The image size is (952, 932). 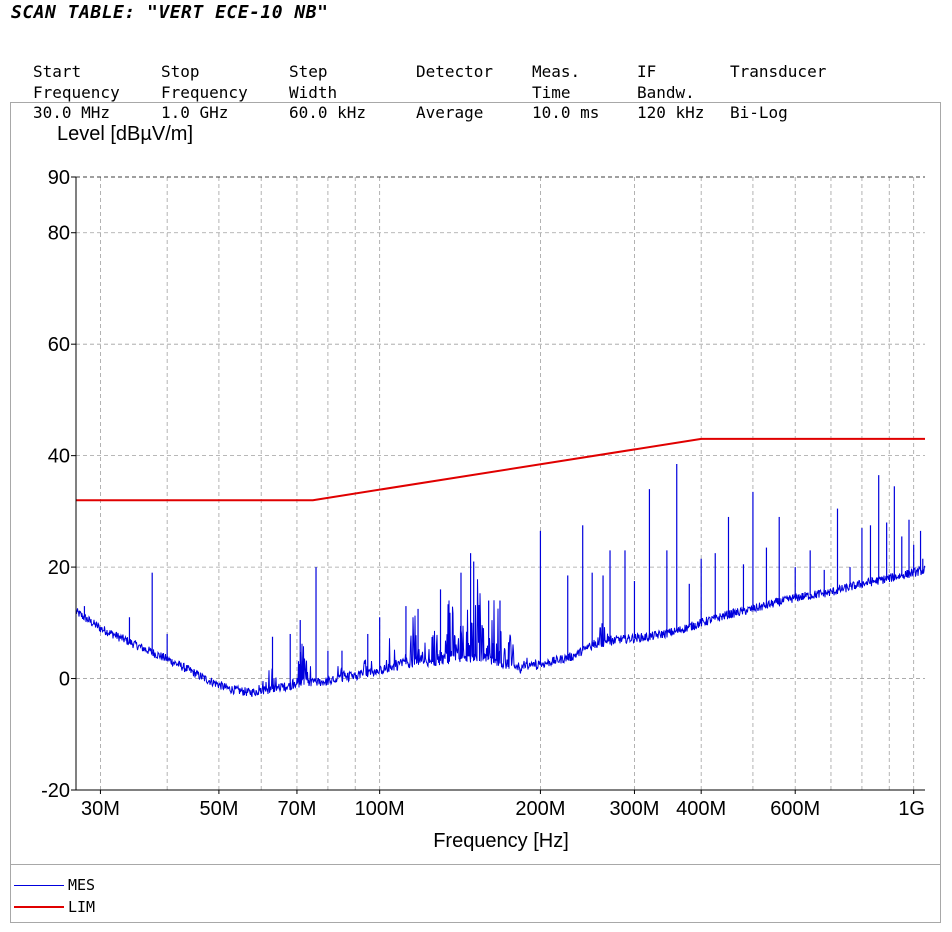 I want to click on x-tick-label: 600M, so click(x=795, y=809).